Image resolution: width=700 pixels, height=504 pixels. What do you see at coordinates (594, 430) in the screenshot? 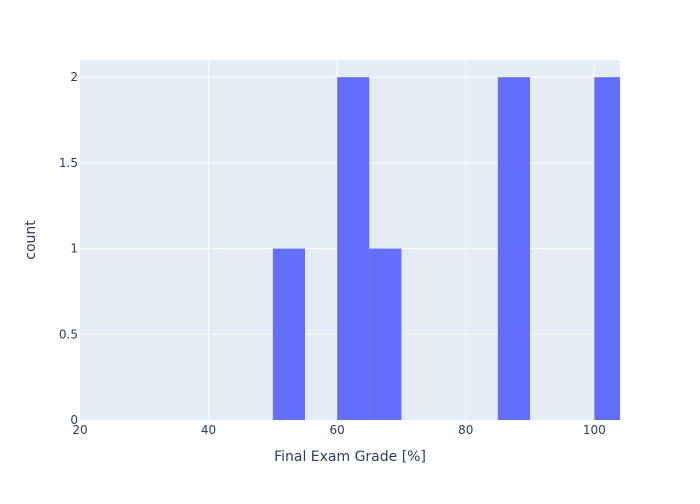
I see `x-tick-label: 100` at bounding box center [594, 430].